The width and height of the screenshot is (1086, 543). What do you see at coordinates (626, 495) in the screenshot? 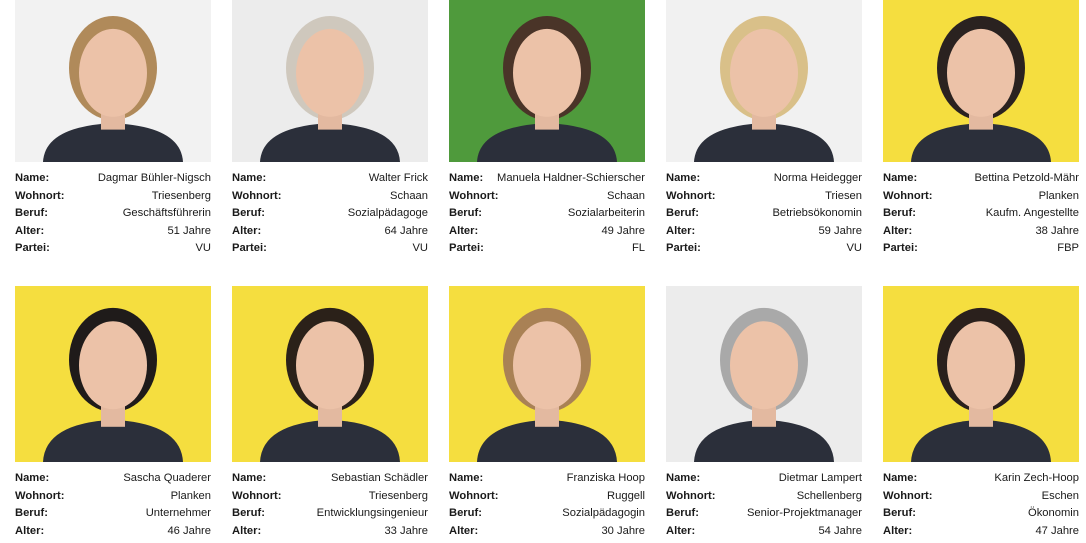
I see `value-residence: Ruggell` at bounding box center [626, 495].